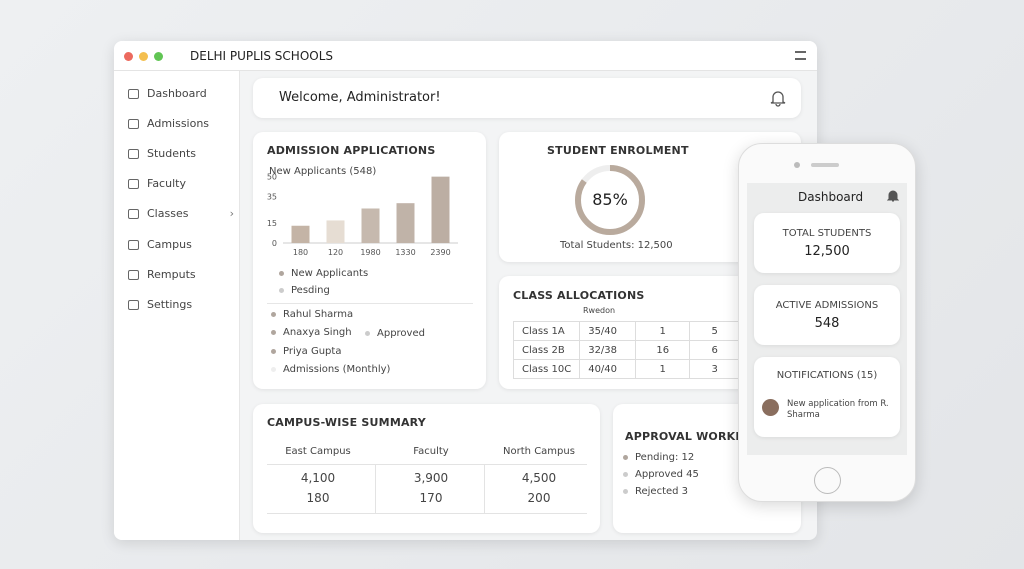 The height and width of the screenshot is (569, 1024). Describe the element at coordinates (405, 252) in the screenshot. I see `x-tick-label: 1330` at that location.